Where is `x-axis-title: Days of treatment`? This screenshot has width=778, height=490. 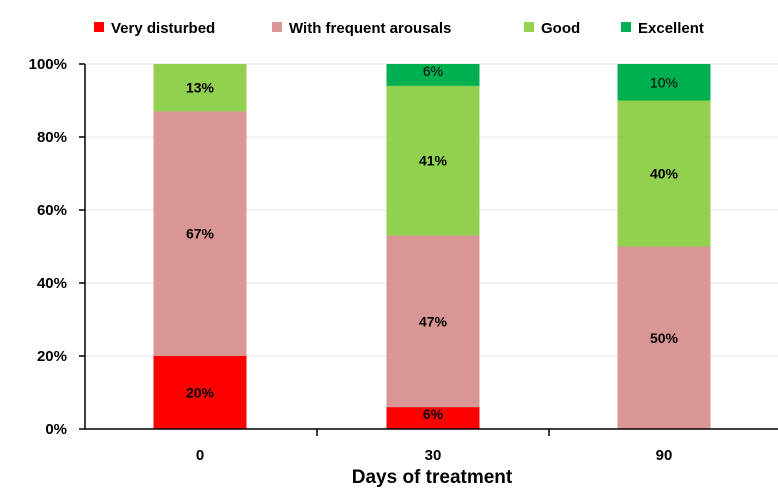
x-axis-title: Days of treatment is located at coordinates (432, 477).